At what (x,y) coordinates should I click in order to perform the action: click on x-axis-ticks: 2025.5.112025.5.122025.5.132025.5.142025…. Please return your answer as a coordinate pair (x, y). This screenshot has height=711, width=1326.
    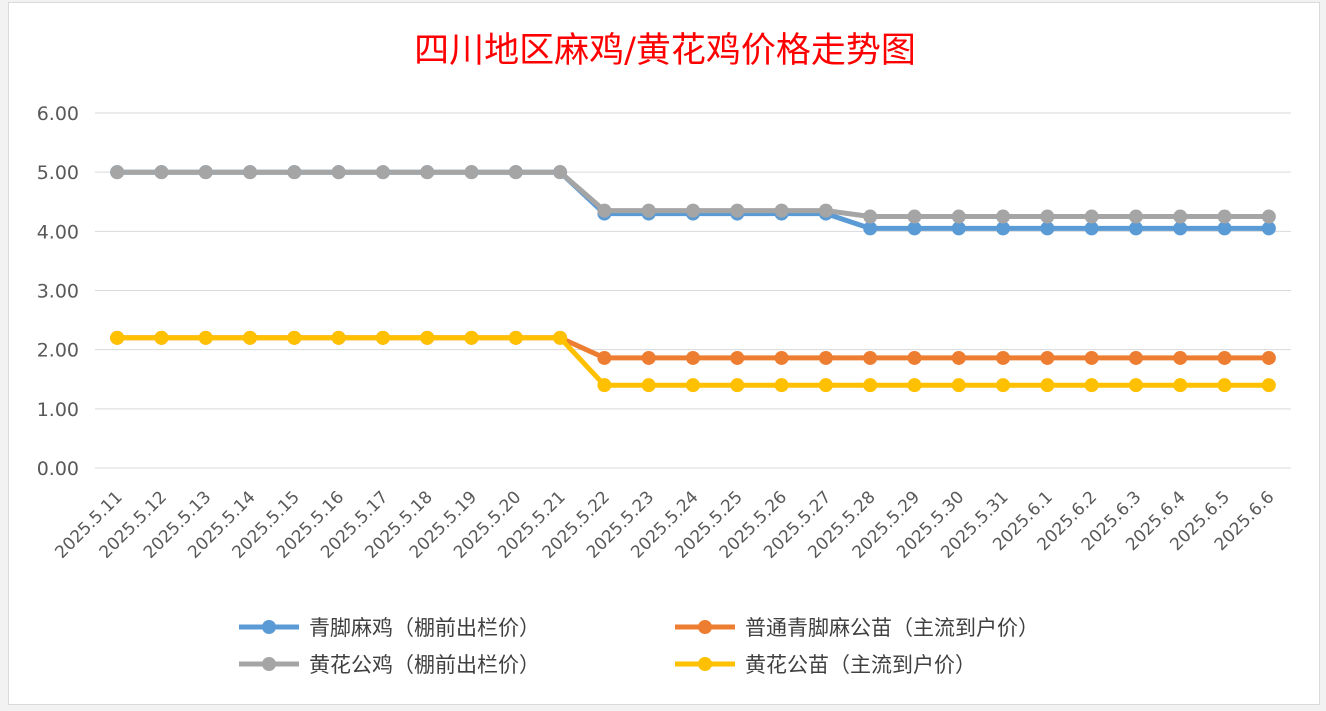
    Looking at the image, I should click on (664, 524).